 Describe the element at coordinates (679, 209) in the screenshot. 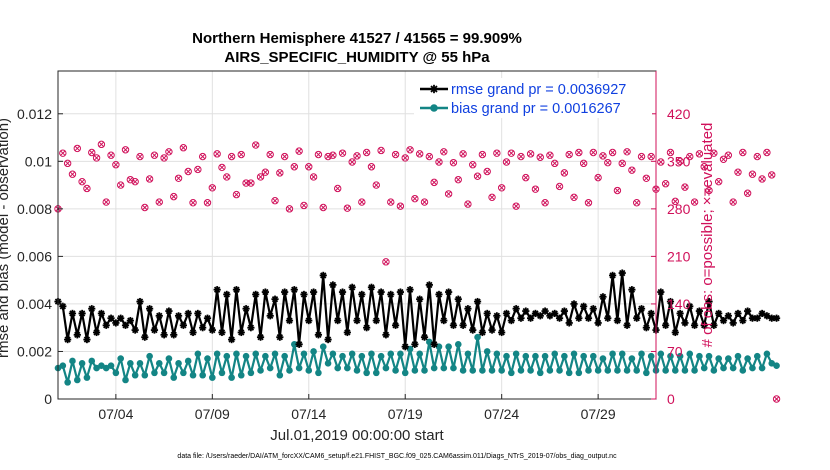

I see `y-tick-label-right: 280` at that location.